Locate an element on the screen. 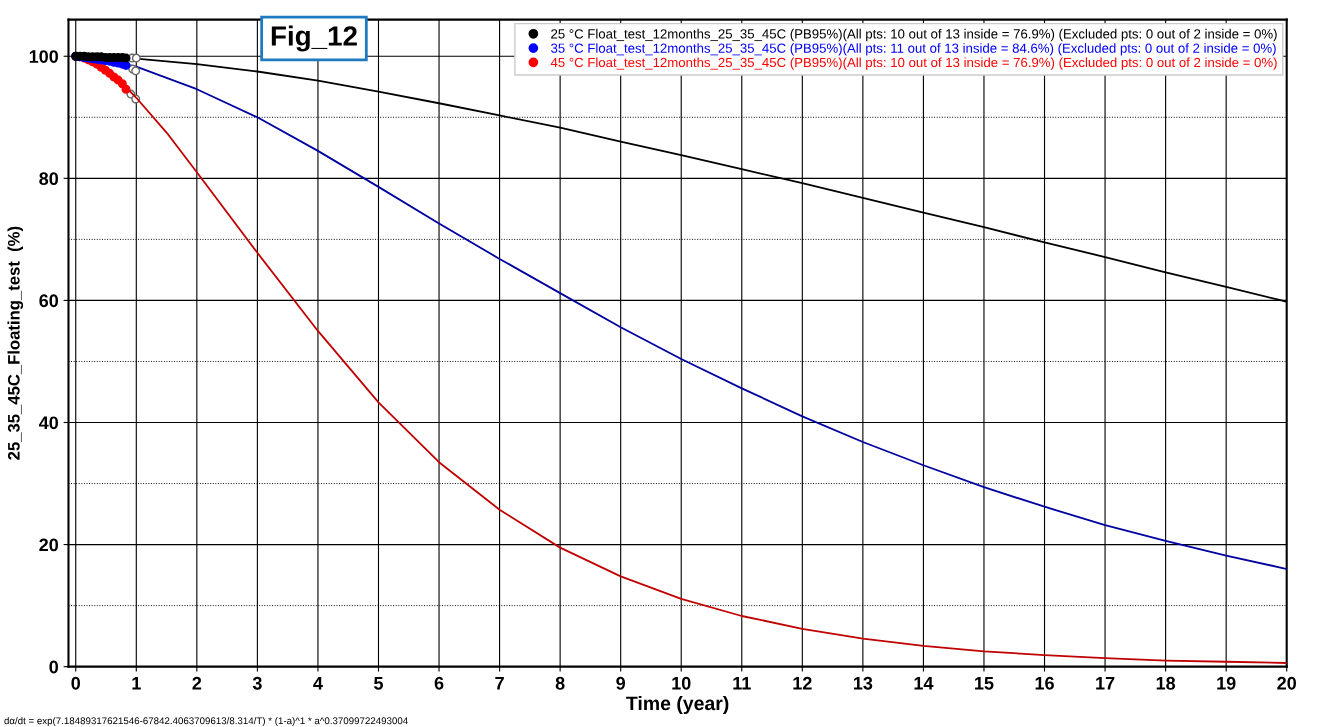  x-tick-label: 5 is located at coordinates (379, 683).